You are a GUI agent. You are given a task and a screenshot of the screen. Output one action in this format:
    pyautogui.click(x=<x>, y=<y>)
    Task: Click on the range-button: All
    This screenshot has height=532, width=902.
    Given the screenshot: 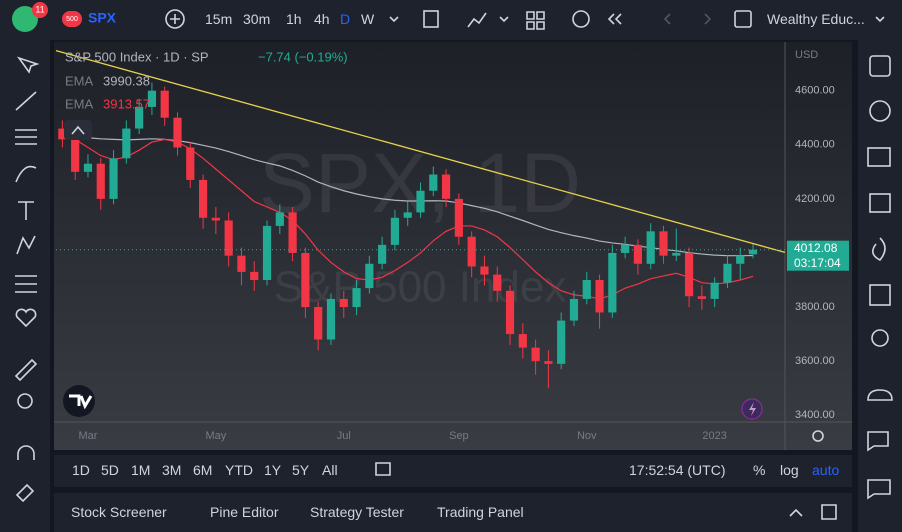 What is the action you would take?
    pyautogui.click(x=330, y=470)
    